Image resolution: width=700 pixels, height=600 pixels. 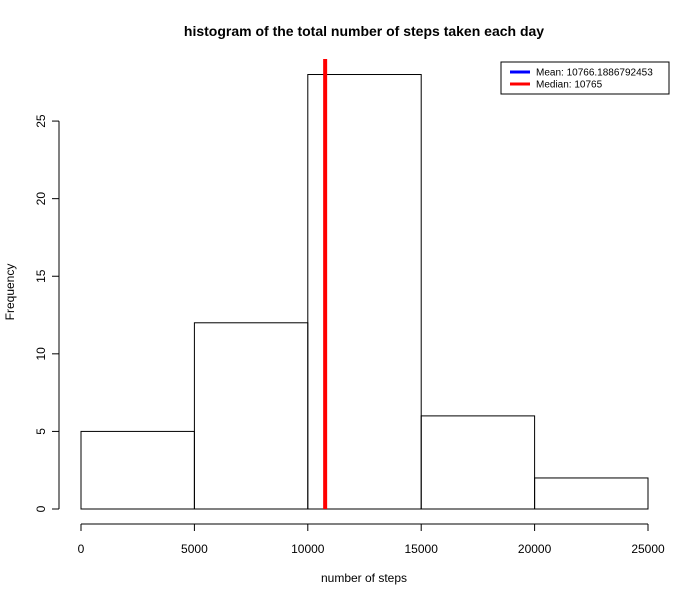 What do you see at coordinates (648, 549) in the screenshot?
I see `x-tick-label: 25000` at bounding box center [648, 549].